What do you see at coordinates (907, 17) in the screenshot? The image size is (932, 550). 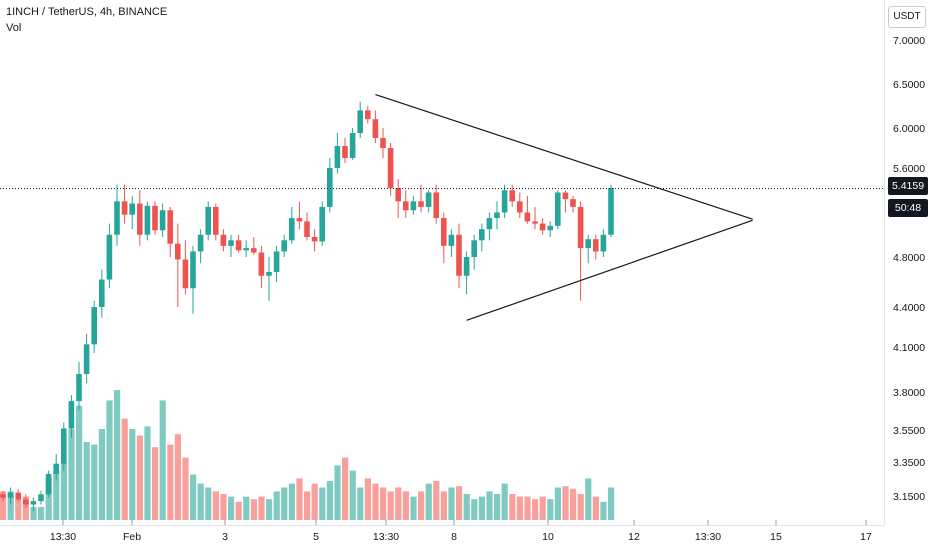 I see `currency-button: USDT` at bounding box center [907, 17].